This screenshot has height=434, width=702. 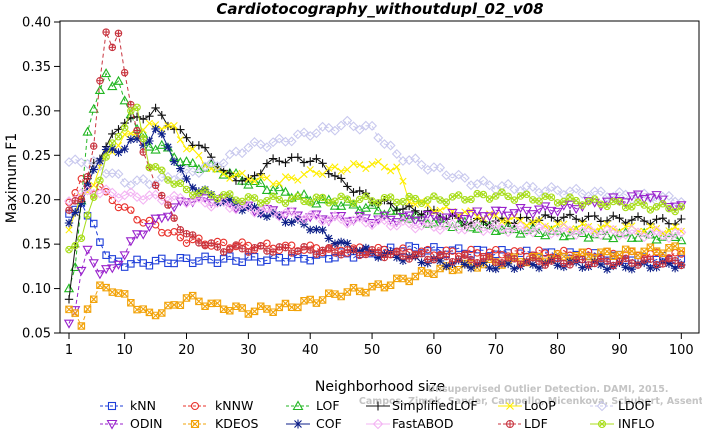 I want to click on legend-label: LOF, so click(x=328, y=405).